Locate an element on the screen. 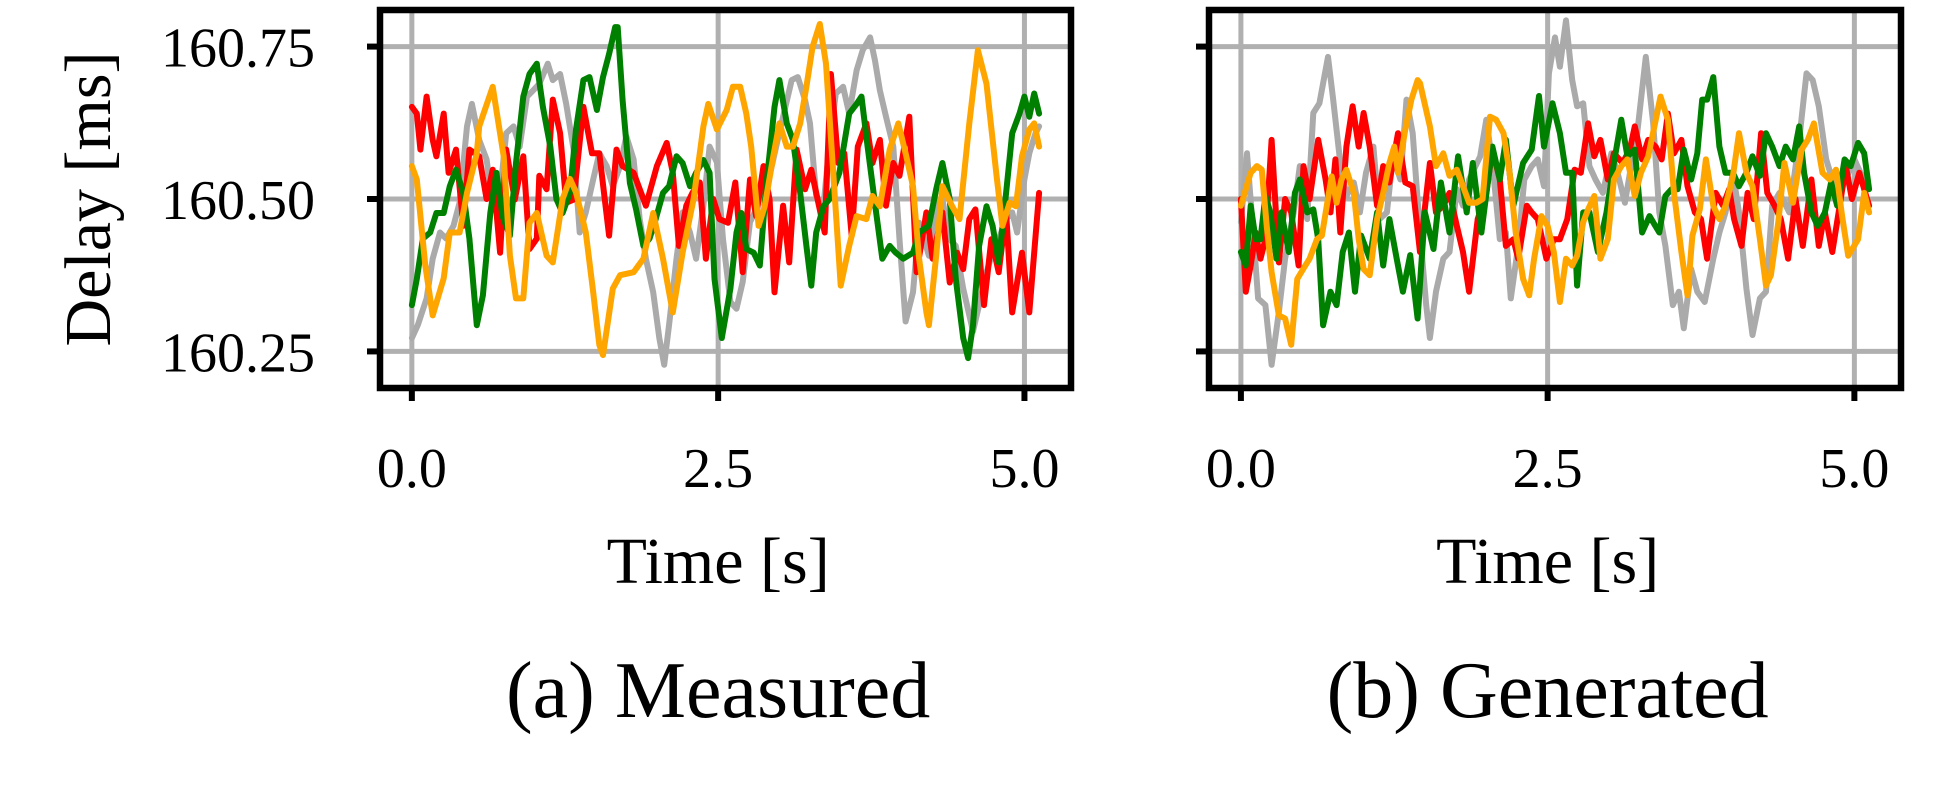 Image resolution: width=1960 pixels, height=794 pixels. panel-caption: (a) Measured is located at coordinates (718, 691).